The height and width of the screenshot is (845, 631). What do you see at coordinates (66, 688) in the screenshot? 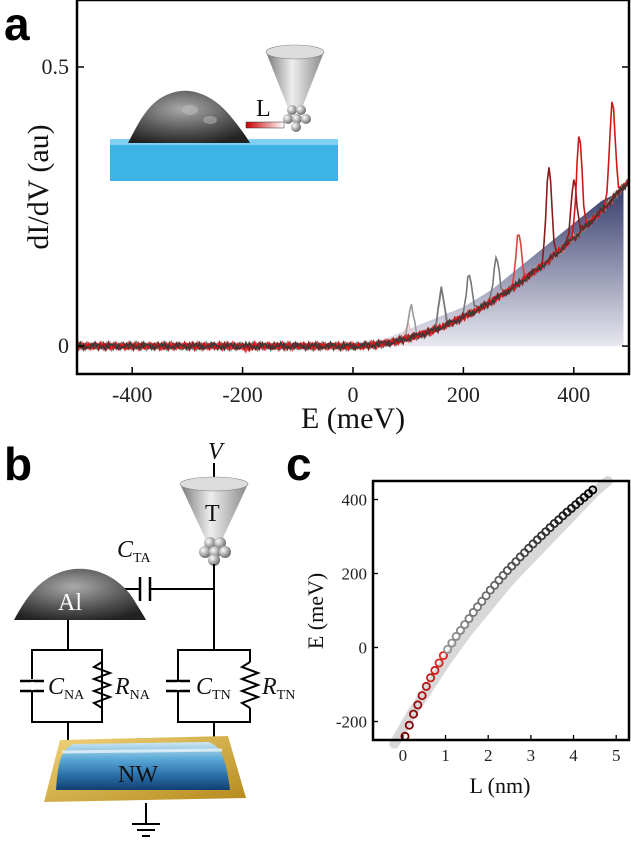
I see `cna-label: CNA` at bounding box center [66, 688].